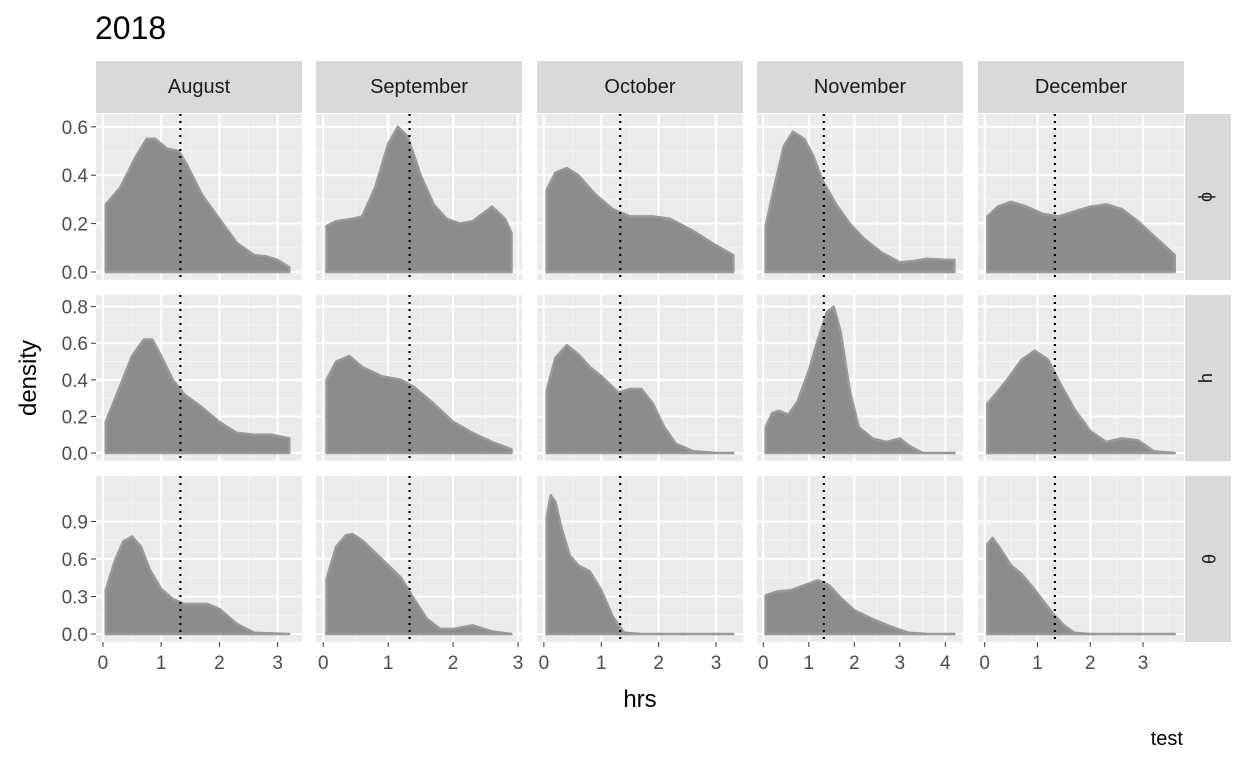 The height and width of the screenshot is (768, 1248). I want to click on column-strip-label: September, so click(419, 87).